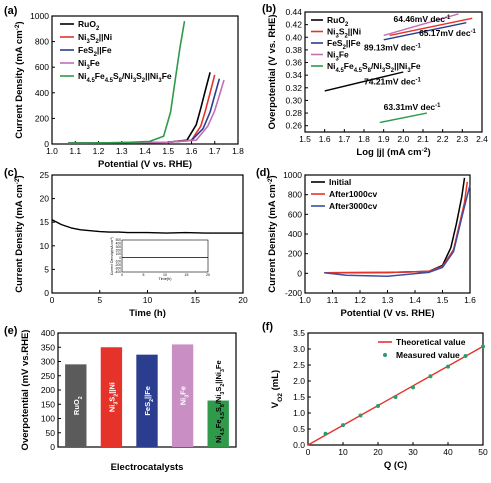 This screenshot has height=483, width=491. I want to click on y-tick-label: 2.0, so click(299, 381).